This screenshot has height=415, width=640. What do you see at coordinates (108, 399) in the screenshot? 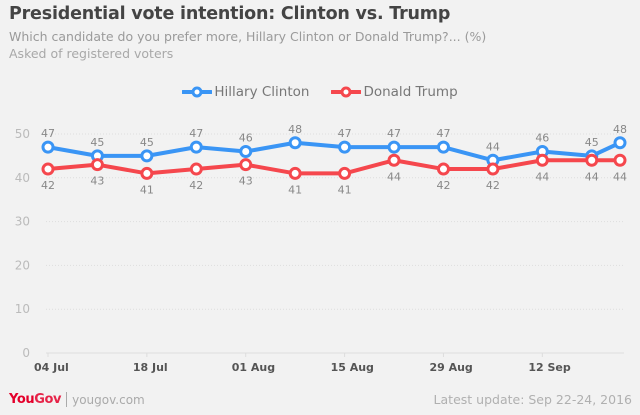
I see `footer-site-link: yougov.com` at bounding box center [108, 399].